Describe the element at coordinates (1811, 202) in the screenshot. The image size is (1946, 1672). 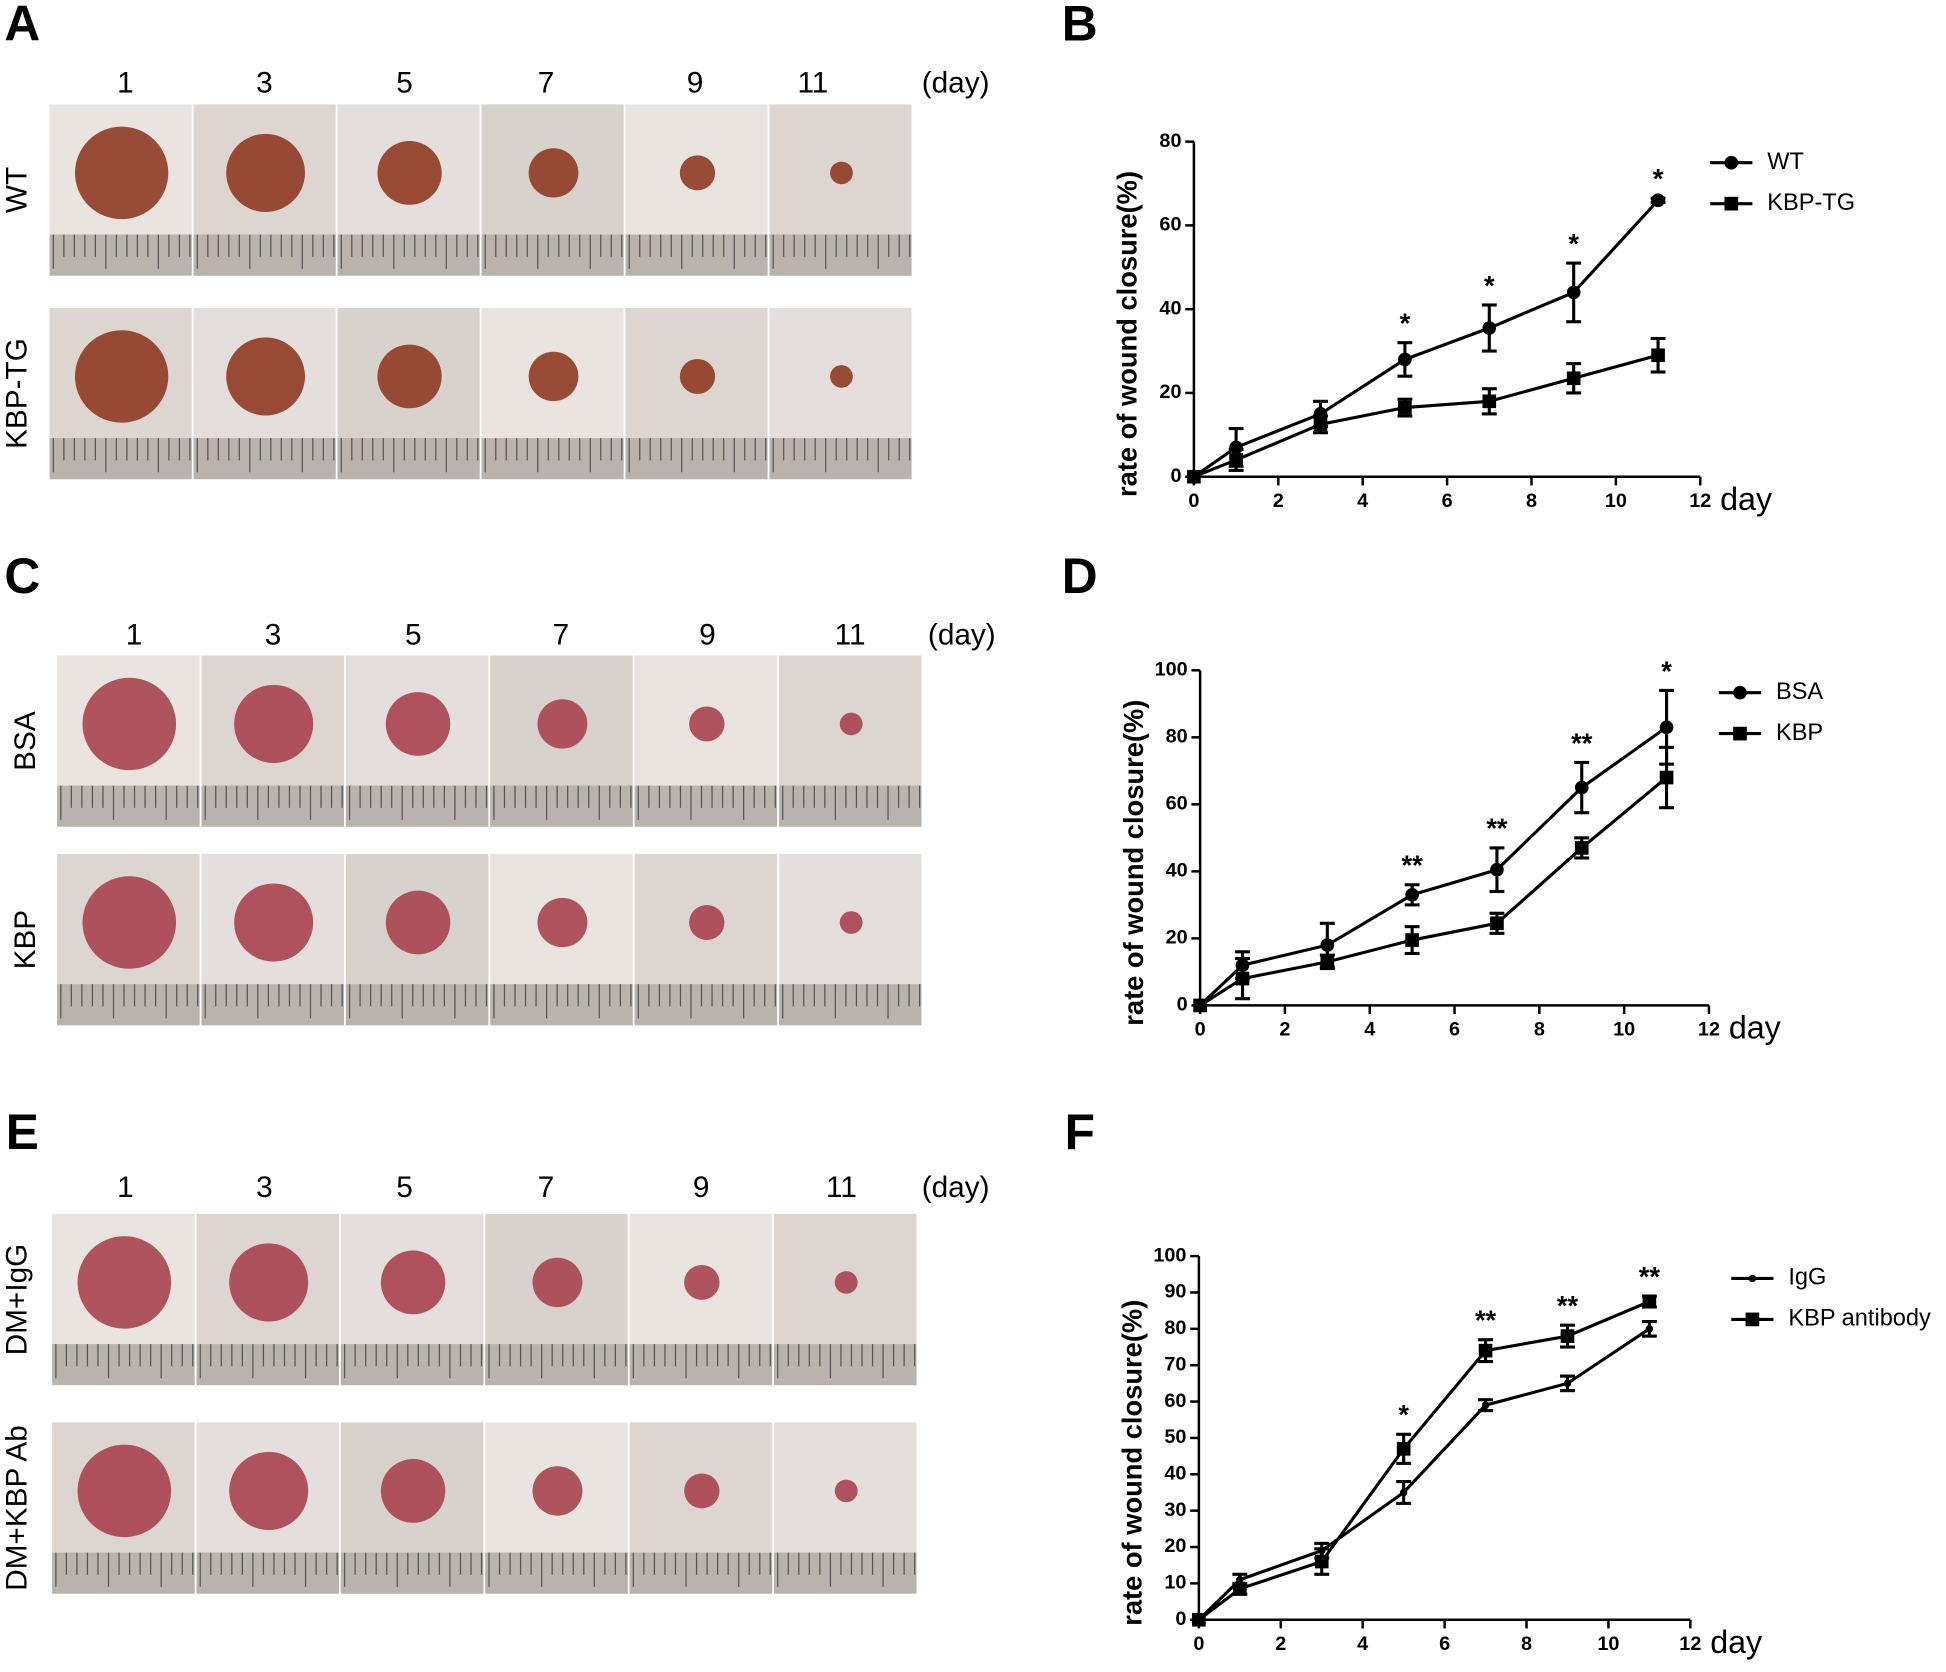
I see `legend-label: KBP-TG` at that location.